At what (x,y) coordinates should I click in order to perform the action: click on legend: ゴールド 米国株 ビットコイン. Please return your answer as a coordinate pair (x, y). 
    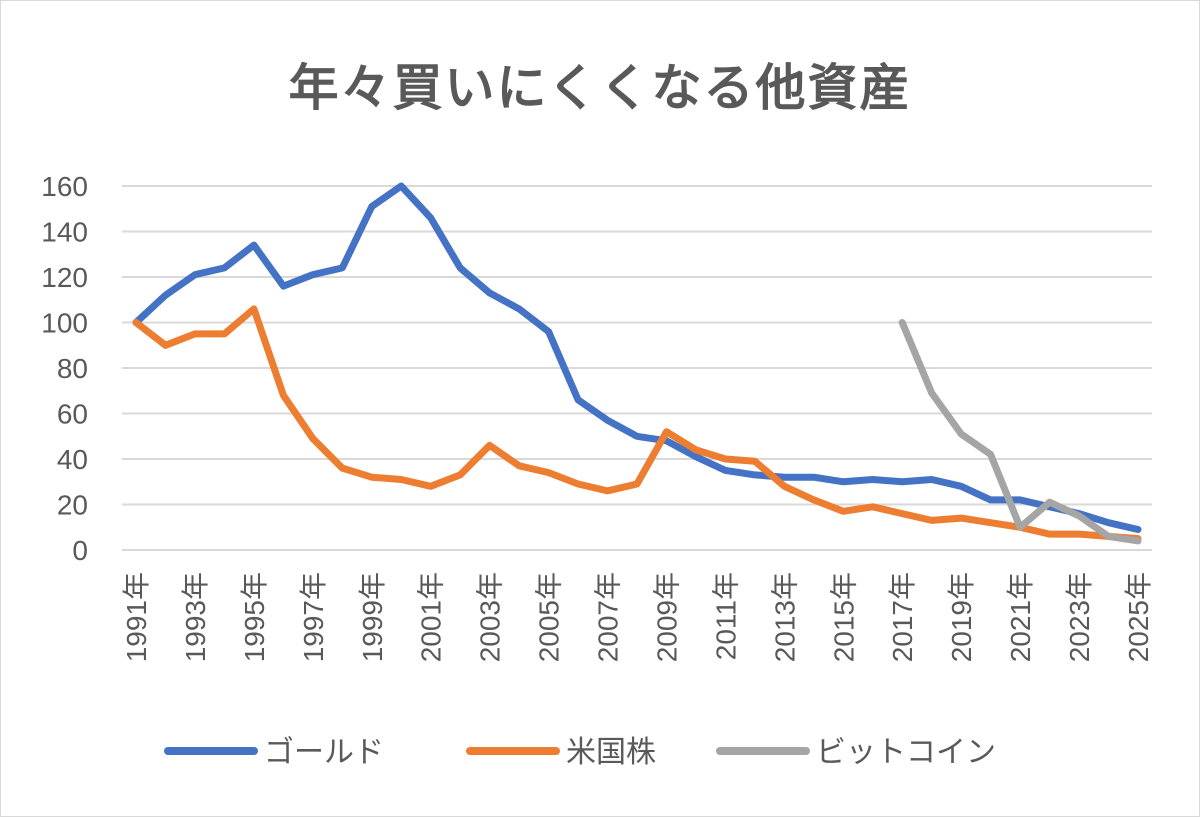
    Looking at the image, I should click on (580, 752).